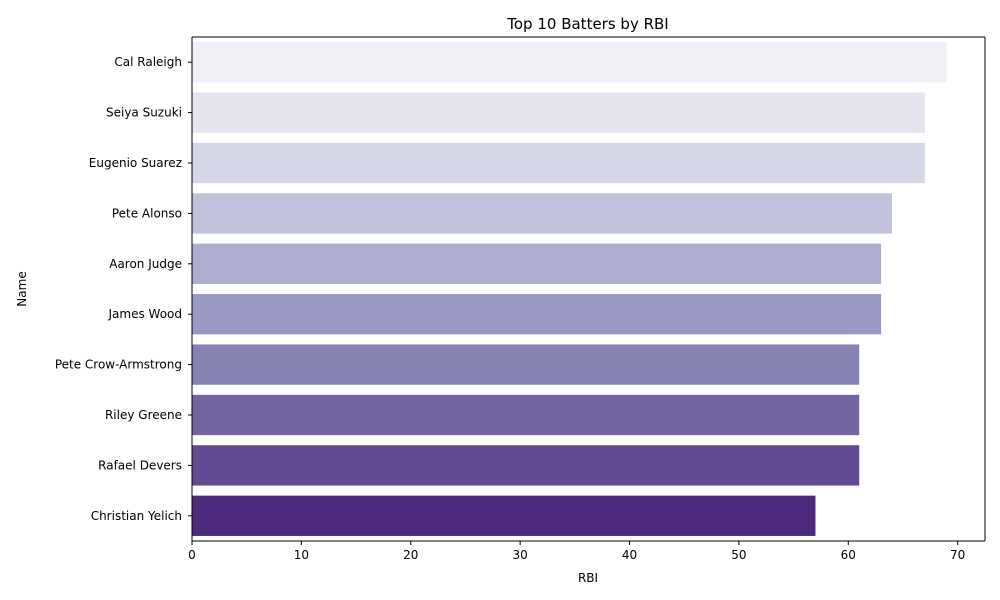 The image size is (1000, 600). I want to click on x-tick-label: 70, so click(957, 555).